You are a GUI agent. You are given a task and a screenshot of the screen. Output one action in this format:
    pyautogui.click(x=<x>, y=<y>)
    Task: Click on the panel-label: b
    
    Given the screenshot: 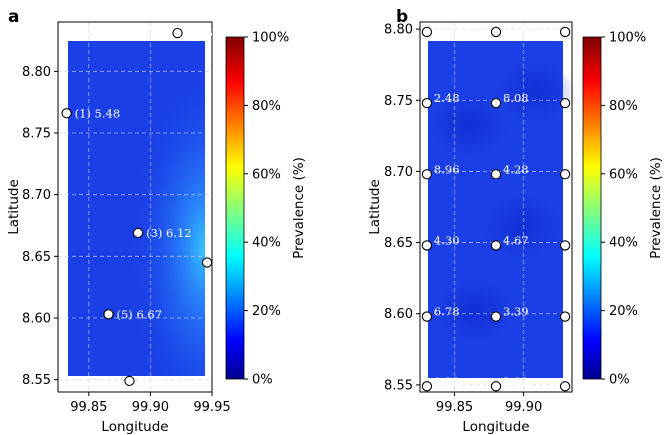 What is the action you would take?
    pyautogui.click(x=402, y=17)
    